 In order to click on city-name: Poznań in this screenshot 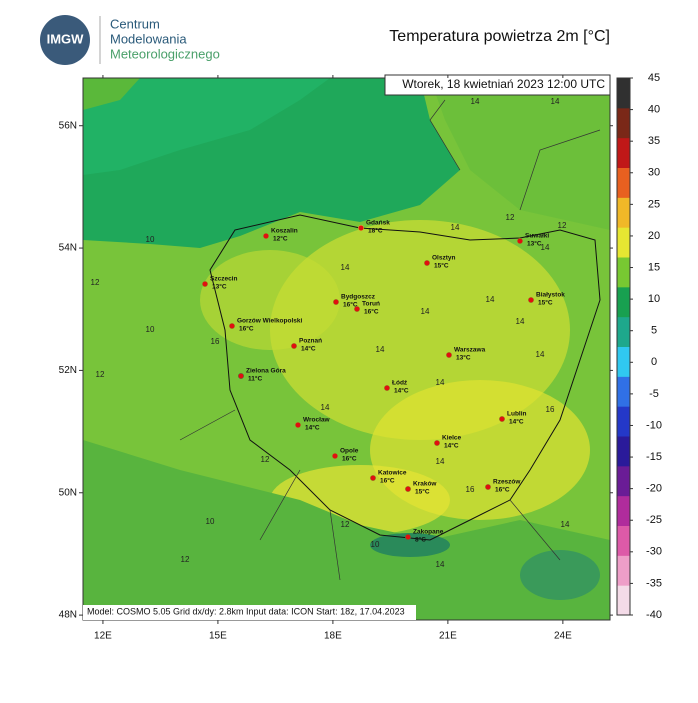, I will do `click(310, 341)`.